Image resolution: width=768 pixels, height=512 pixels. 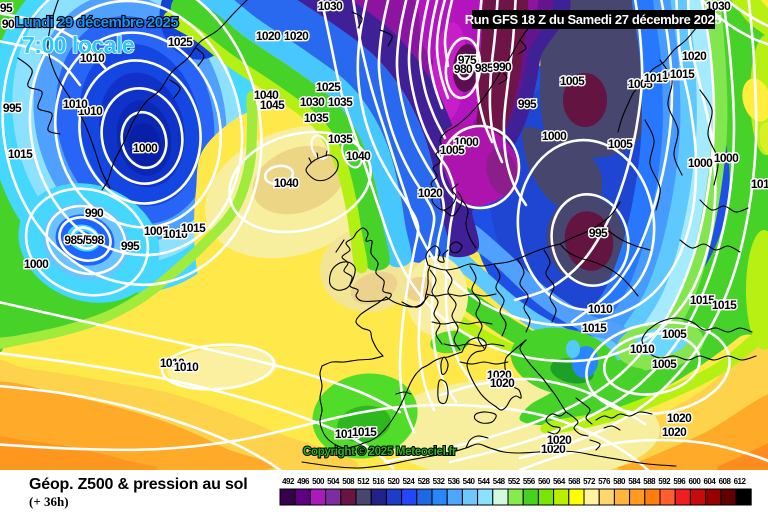 I want to click on svg-text: 512, so click(x=363, y=481).